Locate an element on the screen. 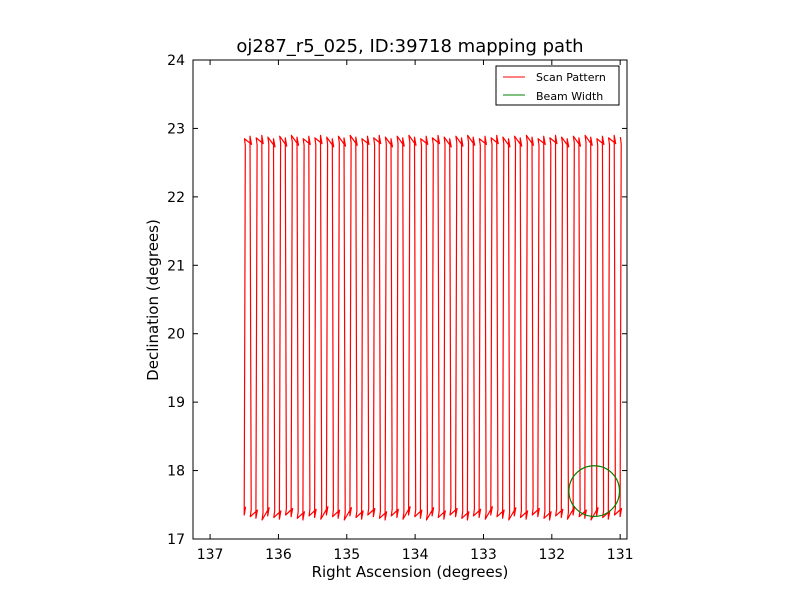 This screenshot has height=600, width=800. beam-width-circle is located at coordinates (594, 491).